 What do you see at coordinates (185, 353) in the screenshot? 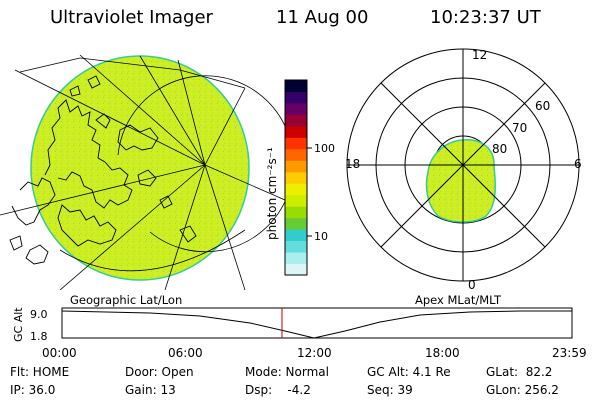
I see `time-tick-0600: 06:00` at bounding box center [185, 353].